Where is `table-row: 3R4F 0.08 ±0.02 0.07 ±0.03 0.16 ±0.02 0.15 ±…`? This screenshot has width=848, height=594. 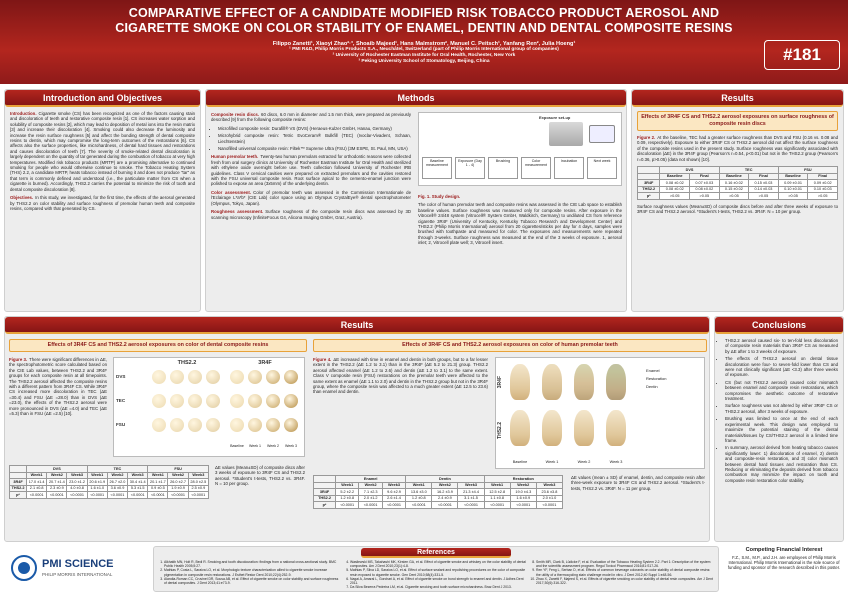
table-row: 3R4F 0.08 ±0.02 0.07 ±0.03 0.16 ±0.02 0.15 ±… is located at coordinates (737, 183).